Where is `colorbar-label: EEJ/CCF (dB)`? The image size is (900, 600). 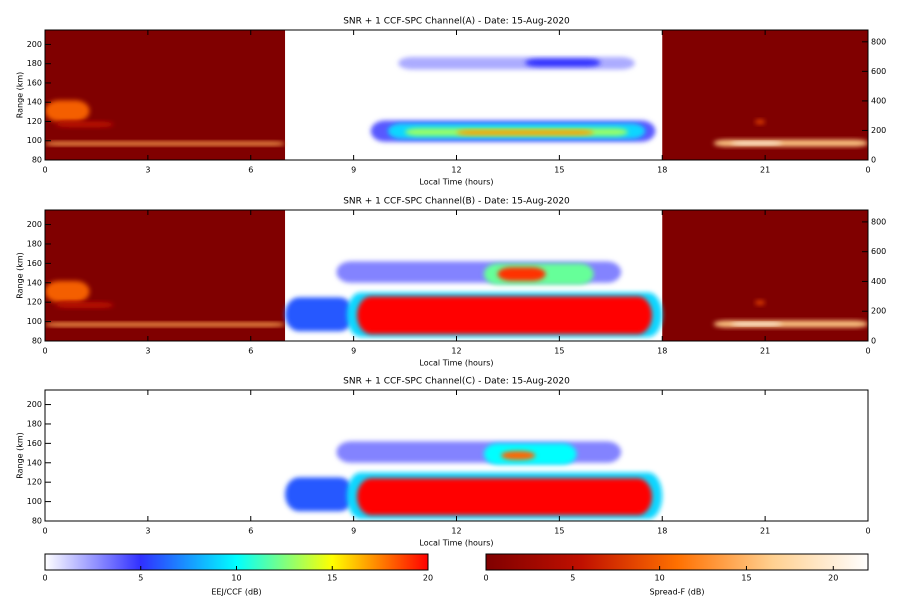 colorbar-label: EEJ/CCF (dB) is located at coordinates (236, 592).